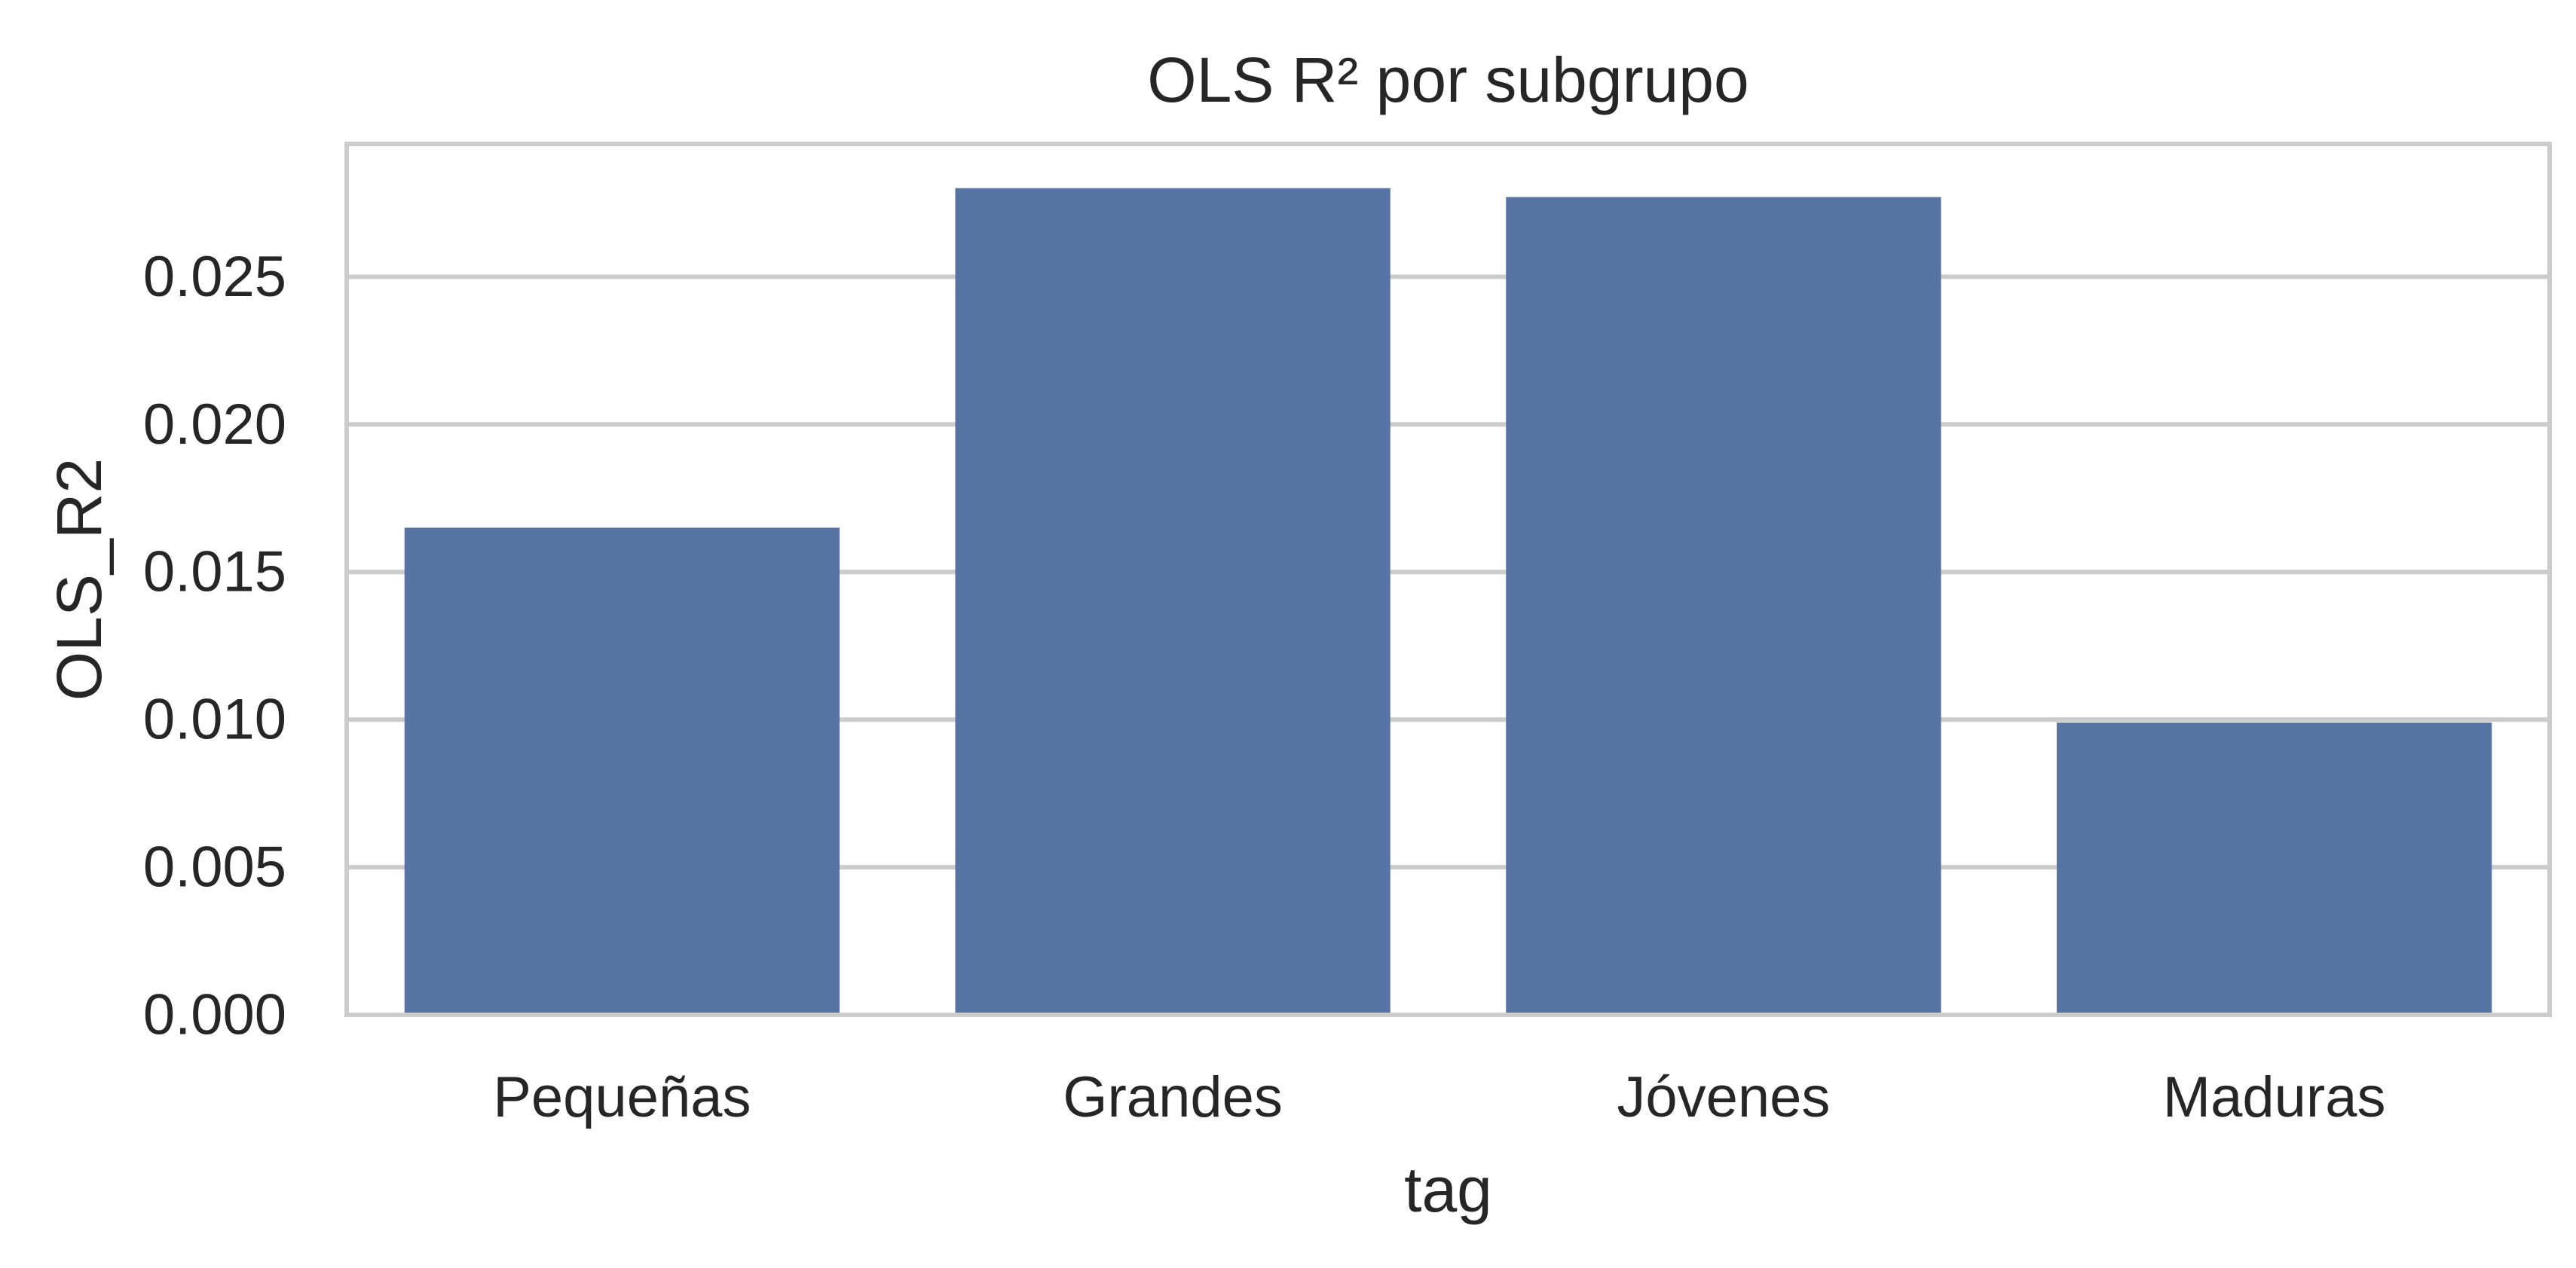 This screenshot has width=2576, height=1268. I want to click on y-tick-label-0: 0.000, so click(214, 1015).